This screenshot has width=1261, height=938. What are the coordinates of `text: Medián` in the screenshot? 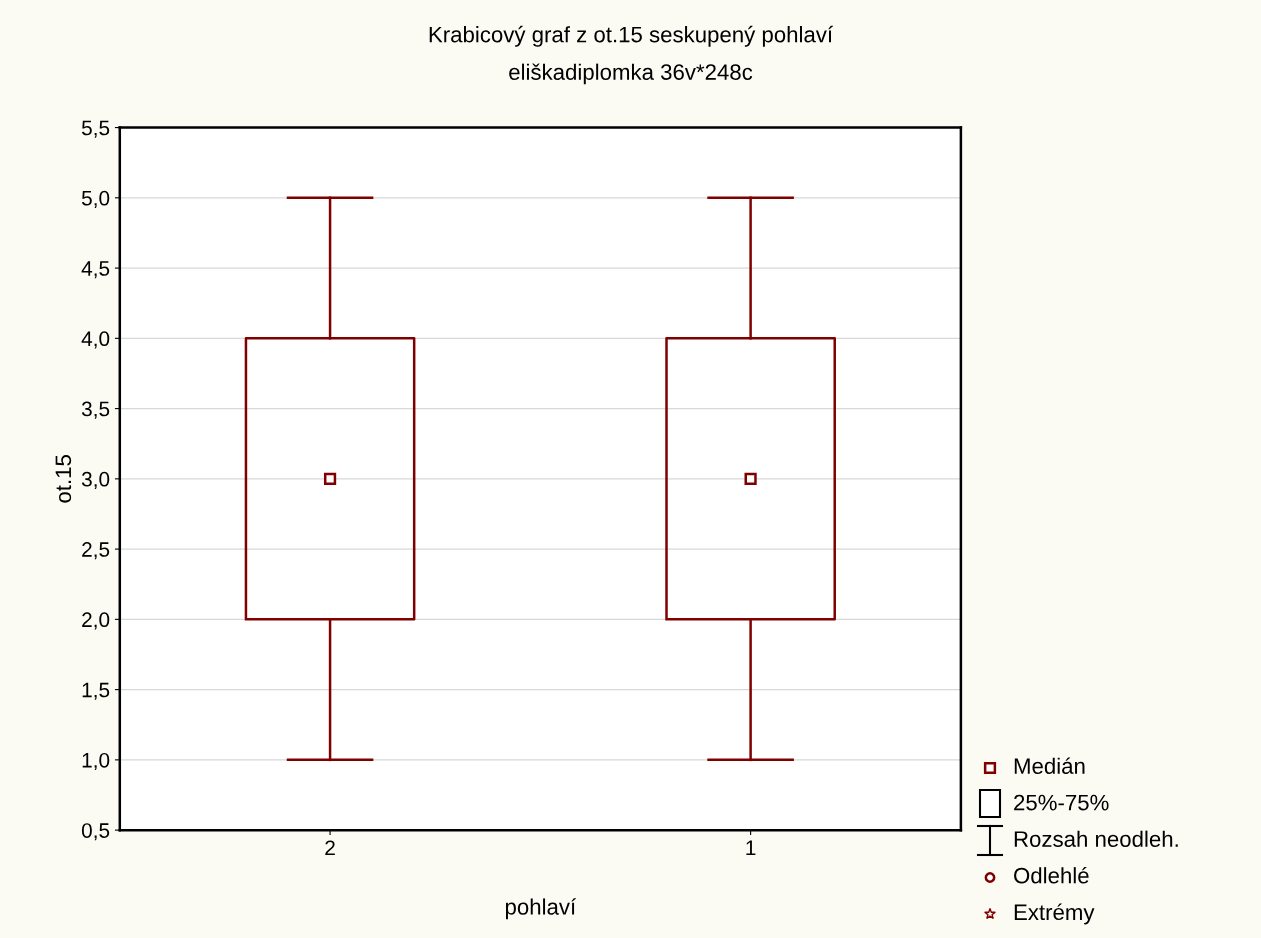 It's located at (1049, 765).